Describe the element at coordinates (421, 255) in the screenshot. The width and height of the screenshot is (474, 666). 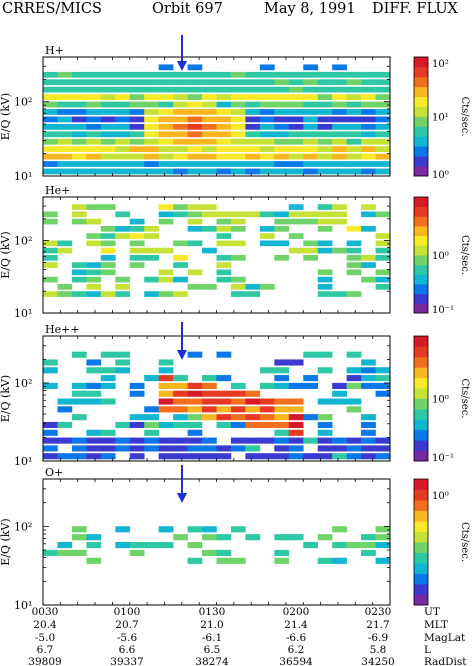
I see `colorbar-frame` at that location.